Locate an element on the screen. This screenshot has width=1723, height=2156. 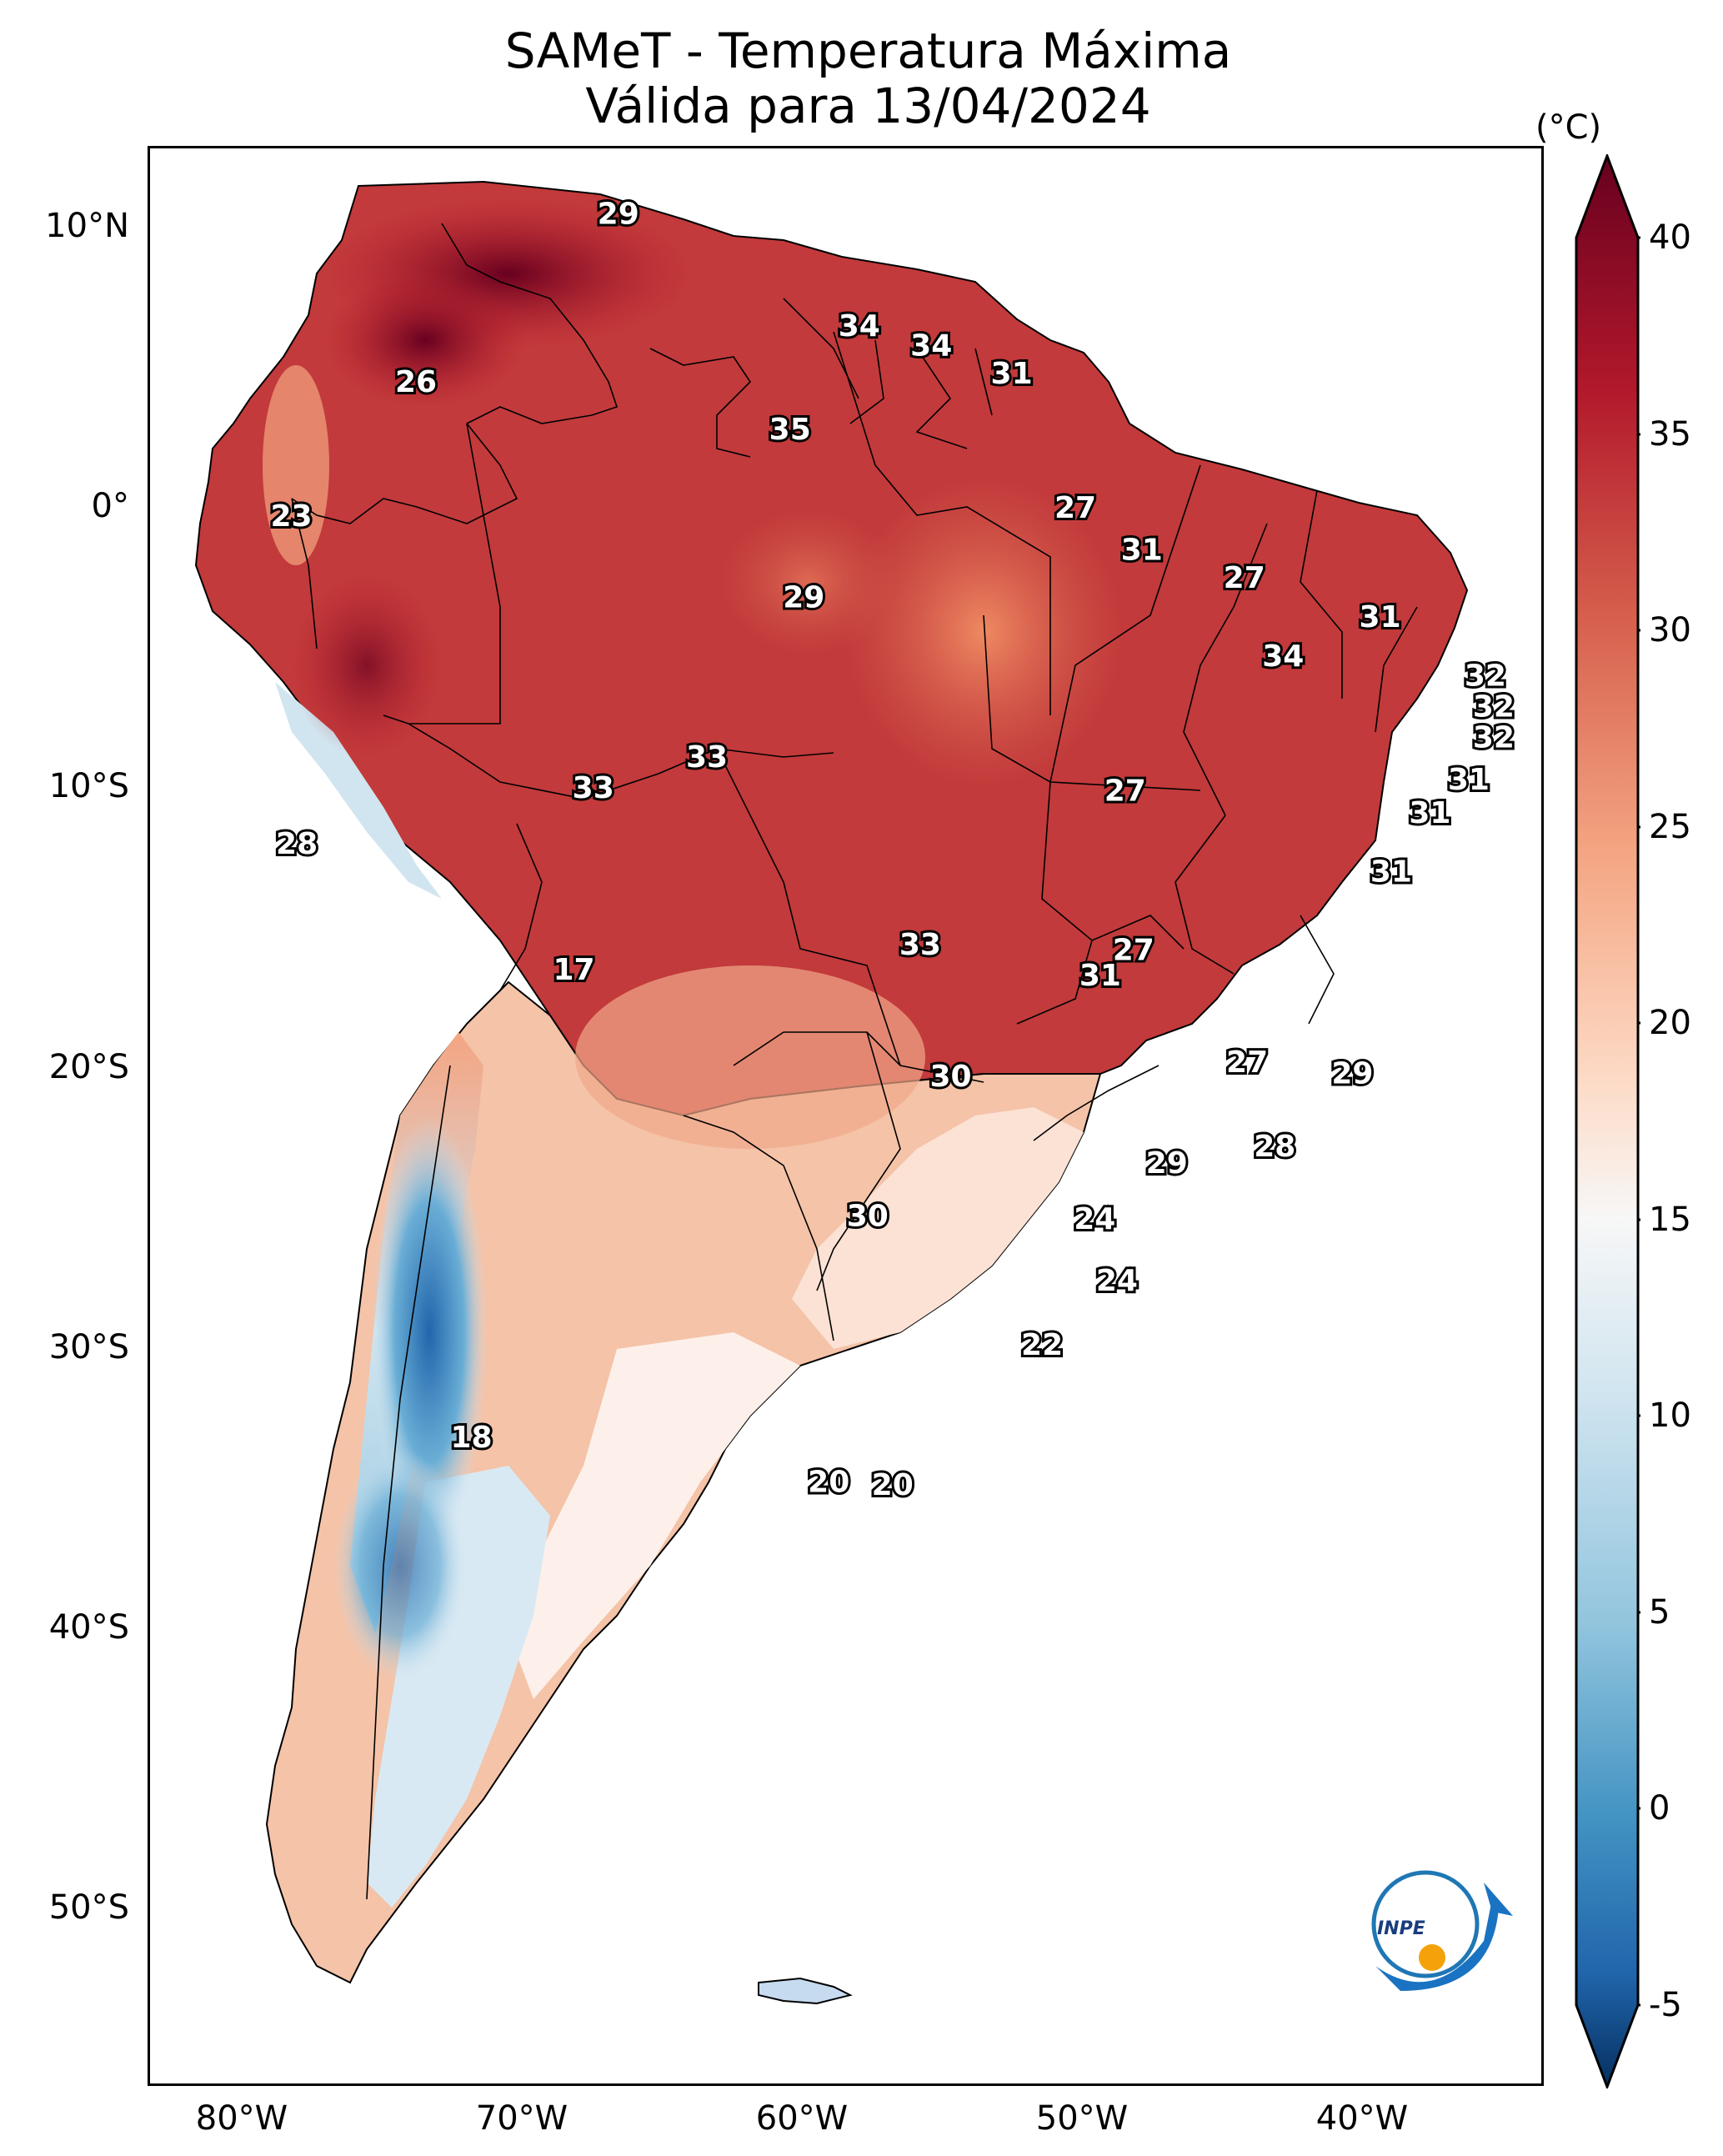
temperature-label: 23 is located at coordinates (291, 516).